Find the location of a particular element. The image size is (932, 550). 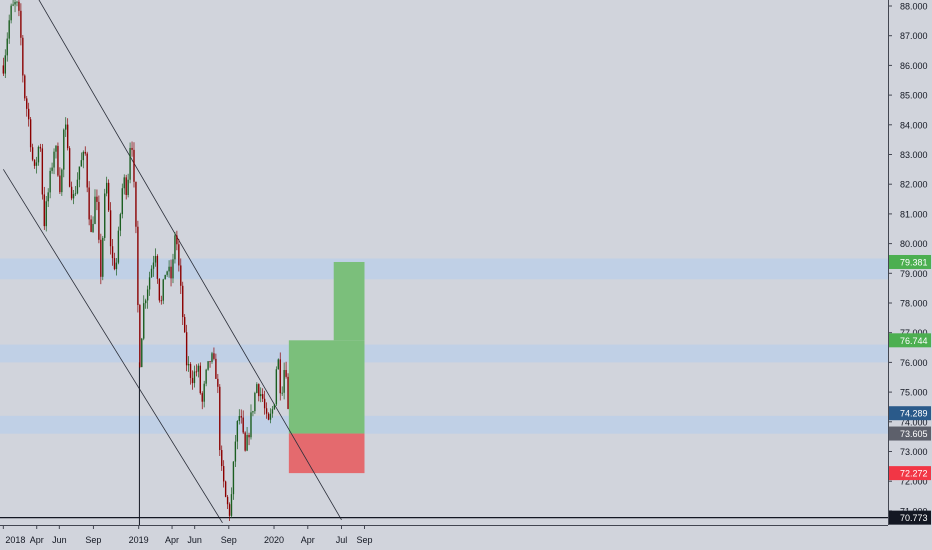

price-label-text: 76.744 is located at coordinates (914, 341).